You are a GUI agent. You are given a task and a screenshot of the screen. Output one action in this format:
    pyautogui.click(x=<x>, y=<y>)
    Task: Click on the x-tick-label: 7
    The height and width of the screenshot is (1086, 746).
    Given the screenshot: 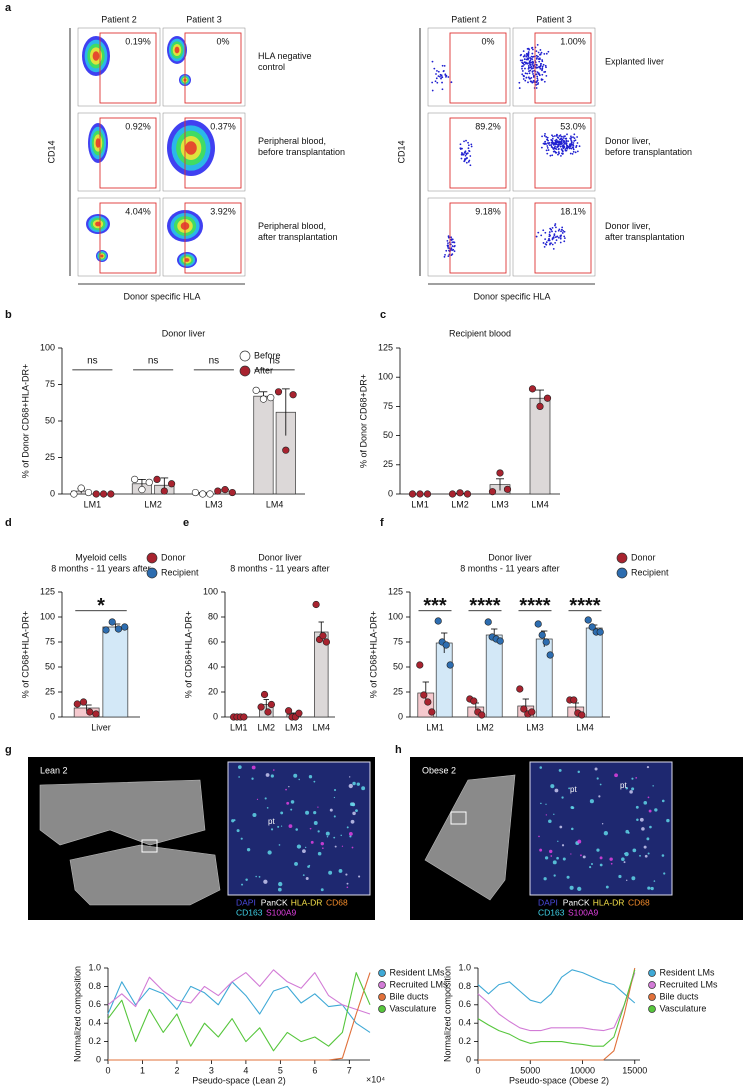 What is the action you would take?
    pyautogui.click(x=349, y=1070)
    